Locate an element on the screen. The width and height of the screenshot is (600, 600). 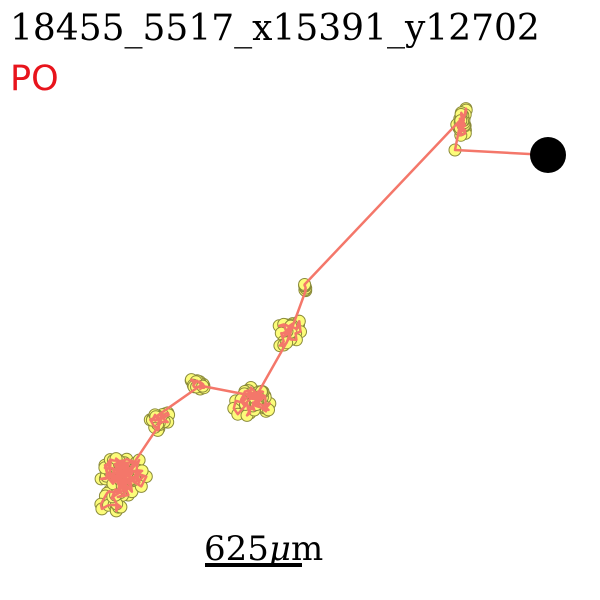
end-marker is located at coordinates (548, 155).